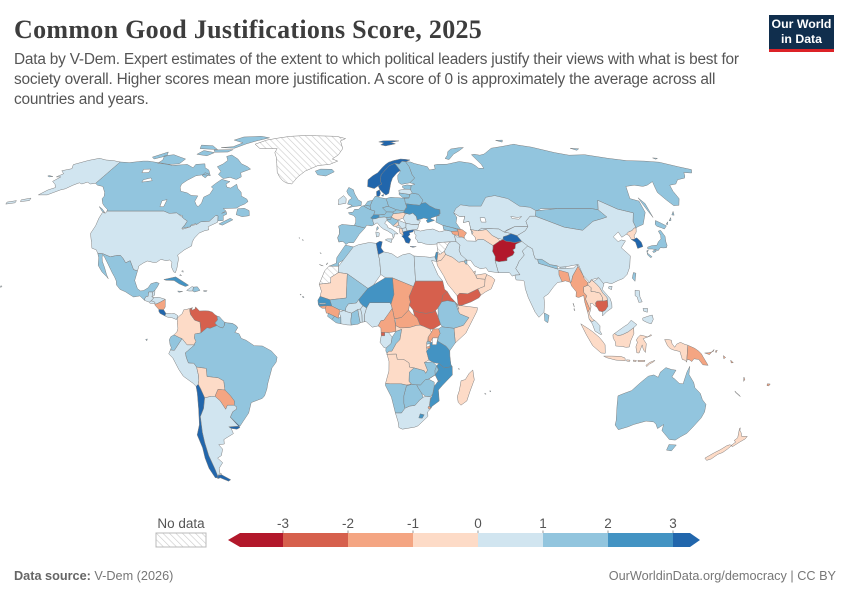  What do you see at coordinates (543, 523) in the screenshot?
I see `svg-text: 1` at bounding box center [543, 523].